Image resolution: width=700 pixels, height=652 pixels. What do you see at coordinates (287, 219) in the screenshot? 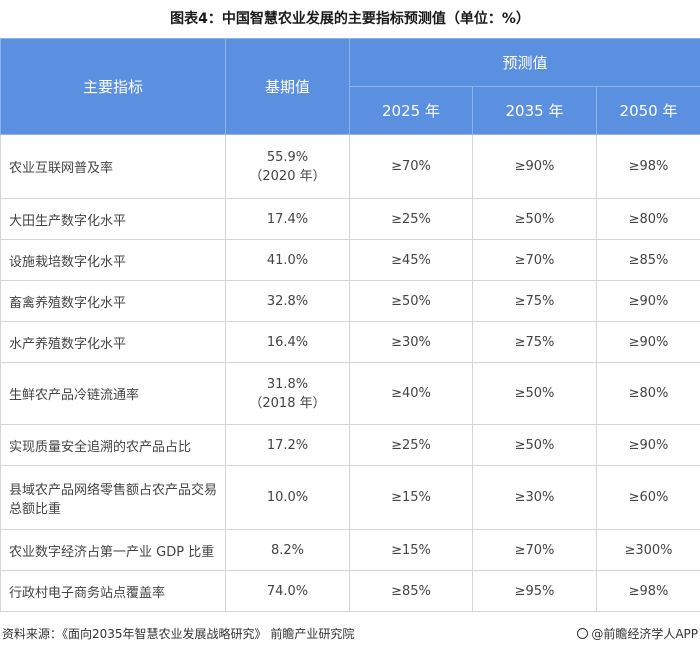
I see `row-base-value: 17.4%` at bounding box center [287, 219].